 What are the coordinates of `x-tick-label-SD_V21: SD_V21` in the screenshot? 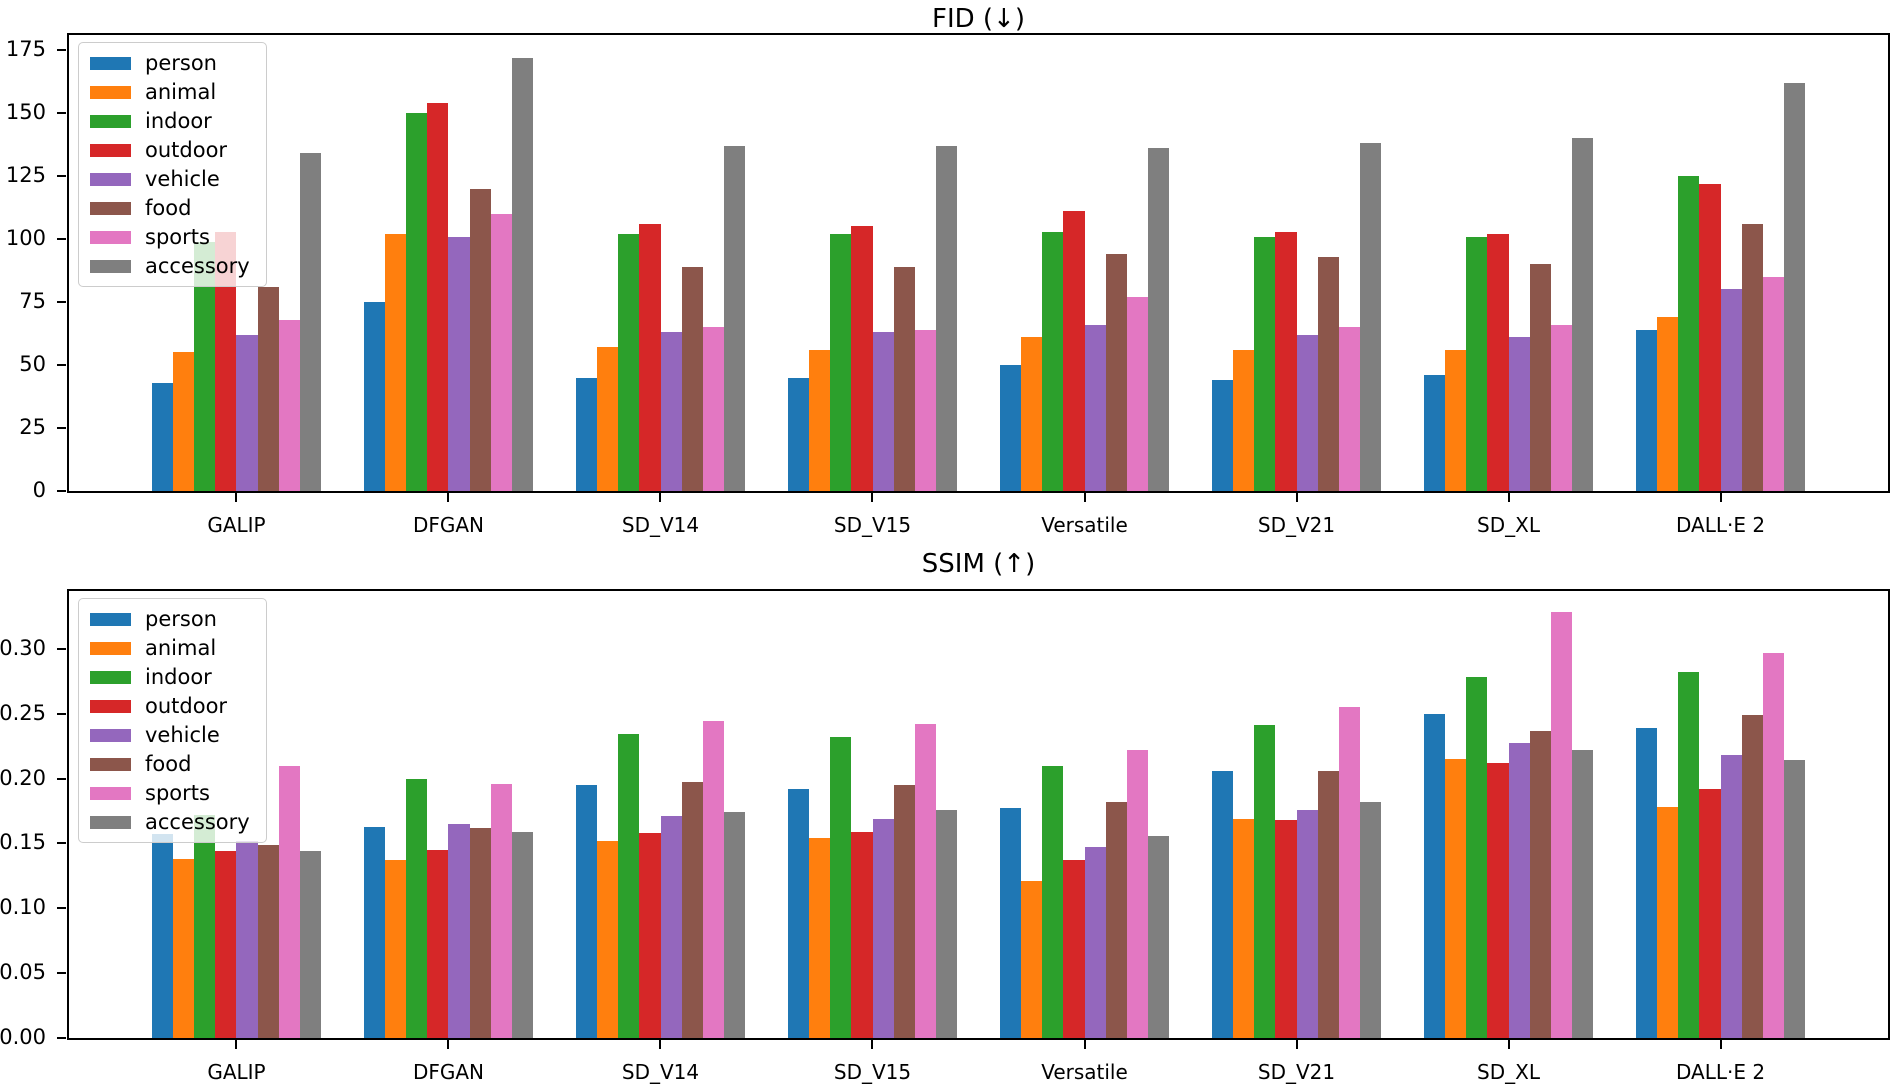 It's located at (1296, 1072).